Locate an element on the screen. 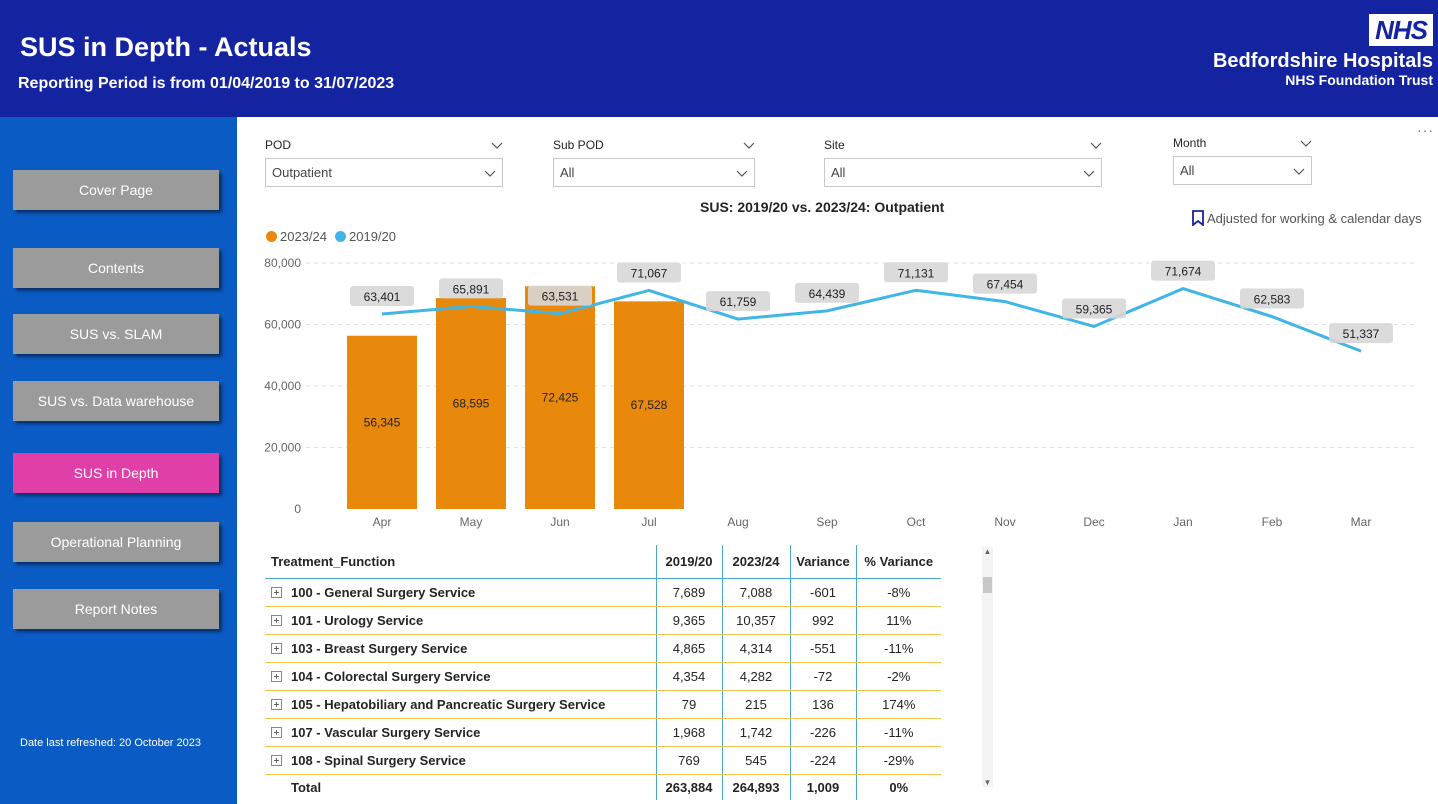 The width and height of the screenshot is (1438, 804). total-cell: 1,009 is located at coordinates (822, 787).